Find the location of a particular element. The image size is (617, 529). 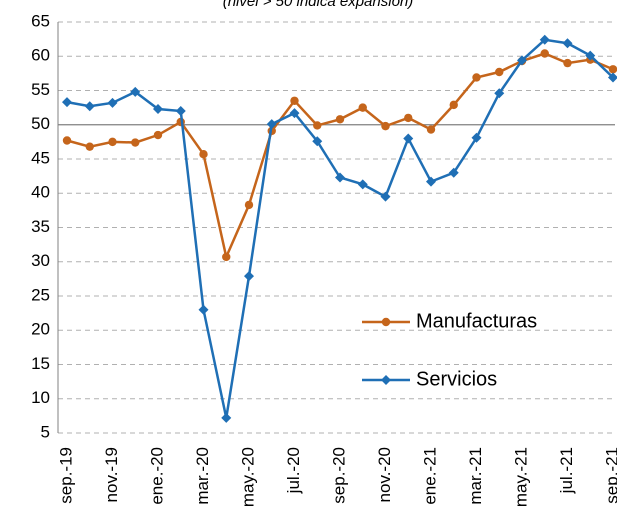

y-tick-label: 30 is located at coordinates (40, 260).